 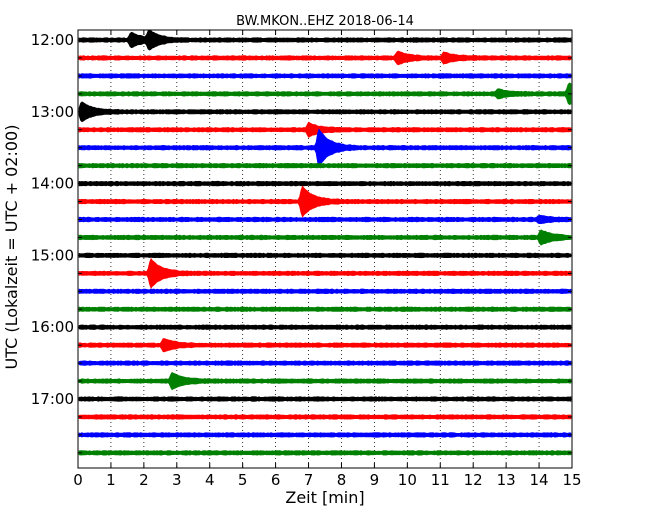 What do you see at coordinates (111, 480) in the screenshot?
I see `x-tick-label: 1` at bounding box center [111, 480].